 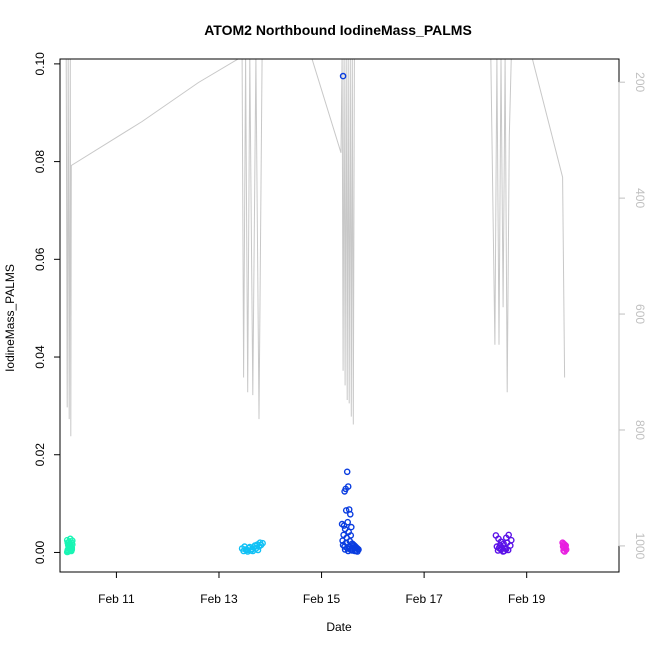 What do you see at coordinates (322, 588) in the screenshot?
I see `x-axis: Feb 11 Feb 13 Feb 15 Feb 17 Feb 19` at bounding box center [322, 588].